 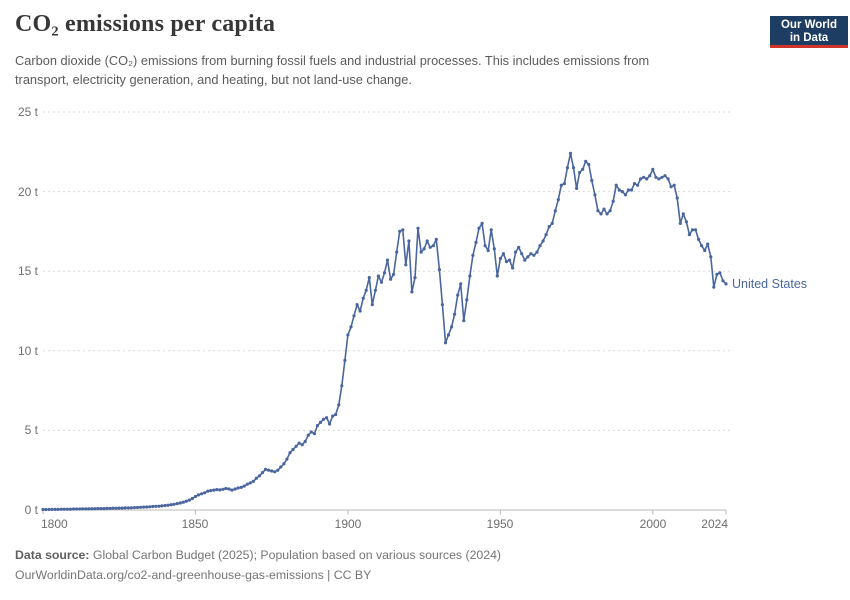 What do you see at coordinates (500, 524) in the screenshot?
I see `x-tick-label-1950: 1950` at bounding box center [500, 524].